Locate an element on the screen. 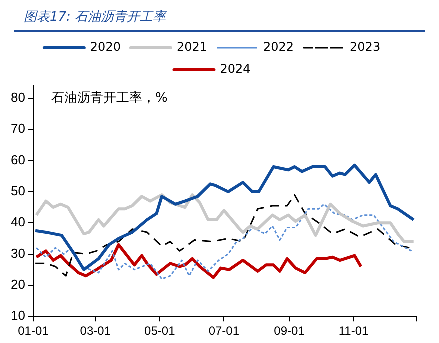  x-tick-label: 11-01 is located at coordinates (353, 331).